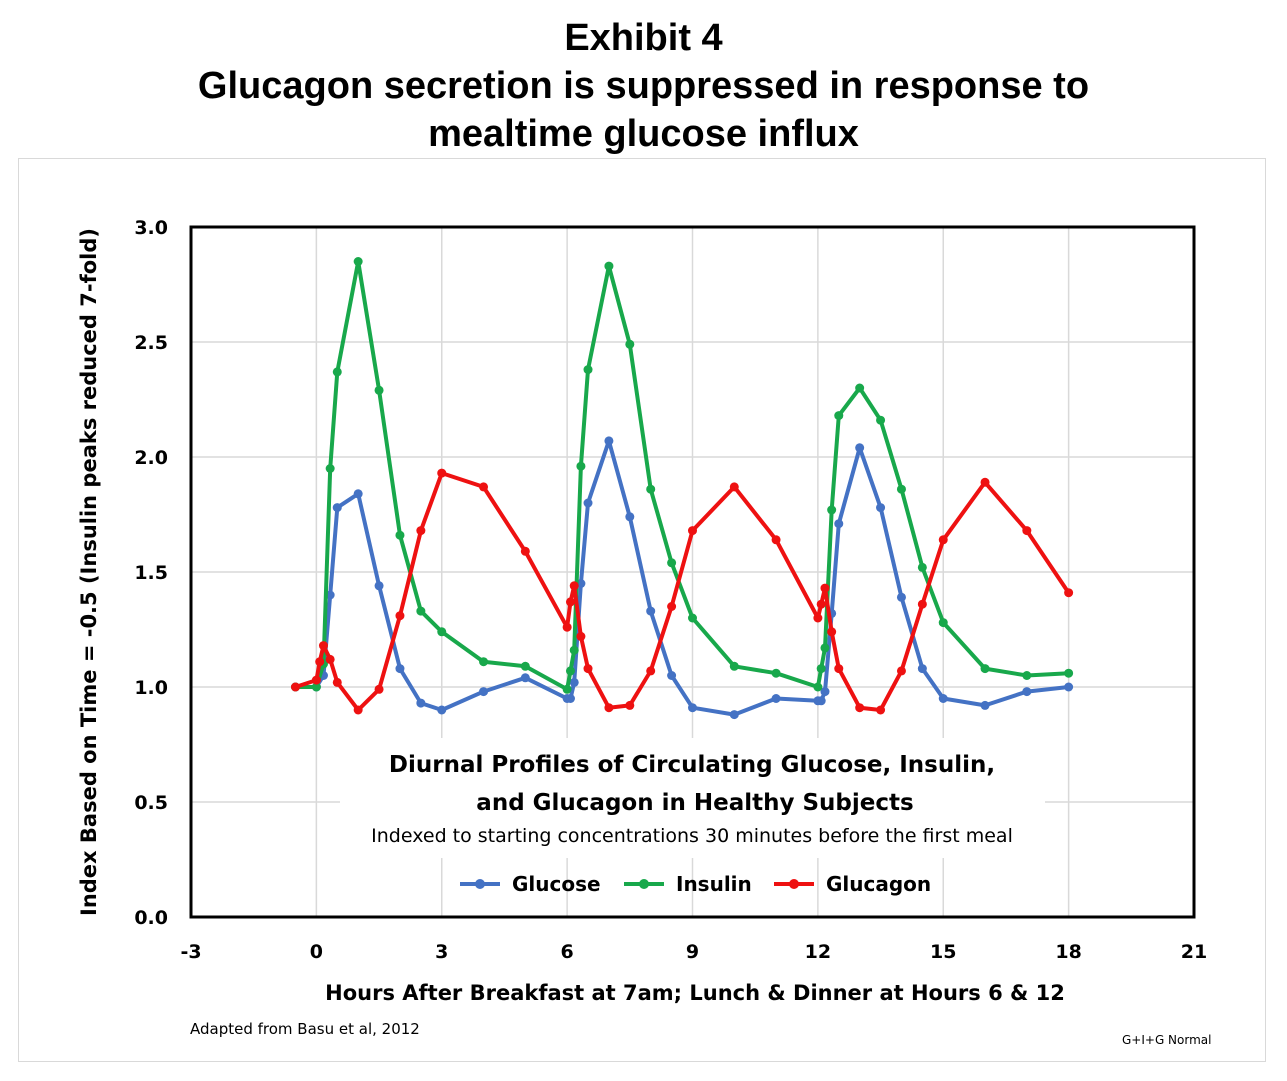 Image resolution: width=1287 pixels, height=1081 pixels. What do you see at coordinates (151, 803) in the screenshot?
I see `y-tick-label: 0.5` at bounding box center [151, 803].